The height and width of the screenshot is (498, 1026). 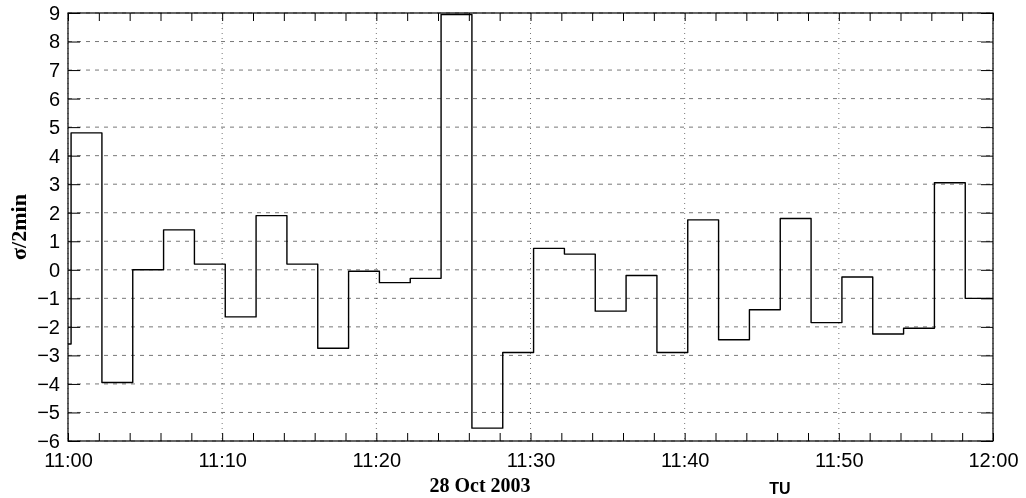 I want to click on x-tick-label: 11:20, so click(x=377, y=460).